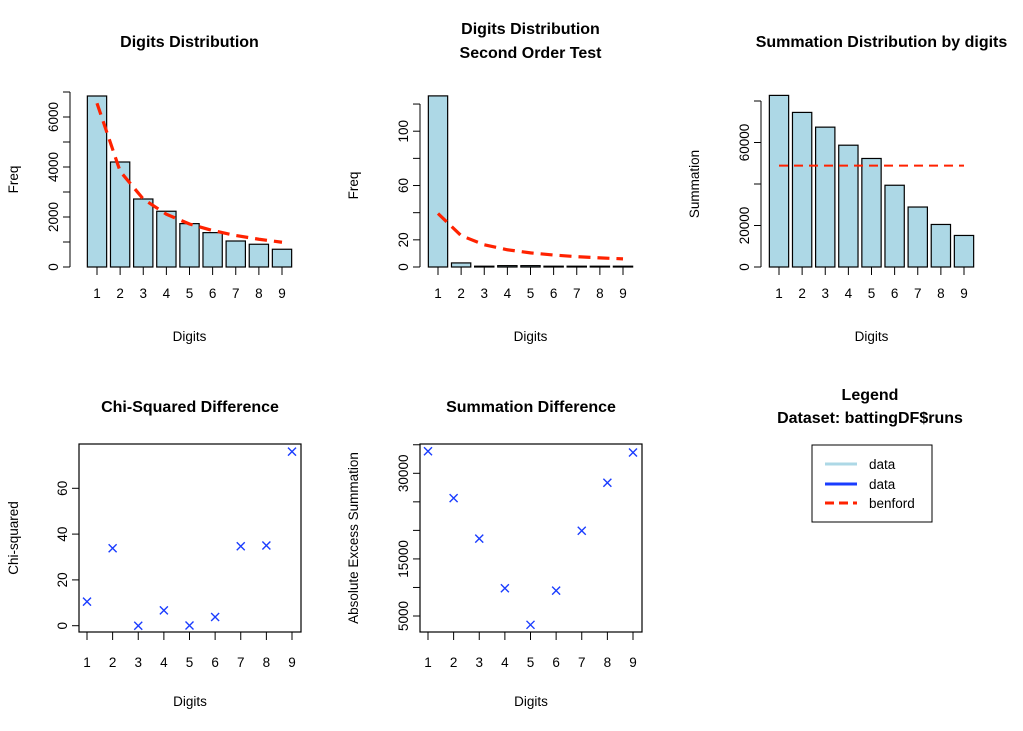 The height and width of the screenshot is (731, 1023). Describe the element at coordinates (870, 395) in the screenshot. I see `legend-title: Legend` at that location.